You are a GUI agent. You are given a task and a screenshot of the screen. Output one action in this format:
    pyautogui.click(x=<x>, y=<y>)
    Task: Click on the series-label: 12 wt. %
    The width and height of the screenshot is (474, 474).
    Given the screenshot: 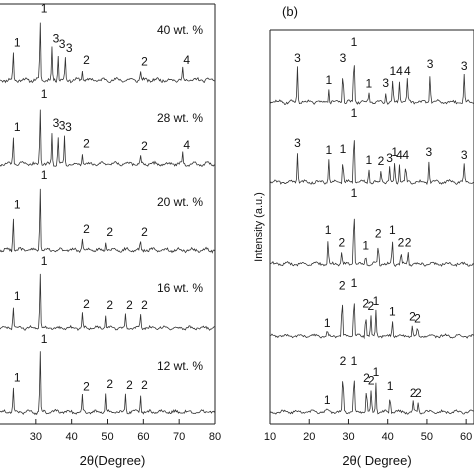 What is the action you would take?
    pyautogui.click(x=180, y=366)
    